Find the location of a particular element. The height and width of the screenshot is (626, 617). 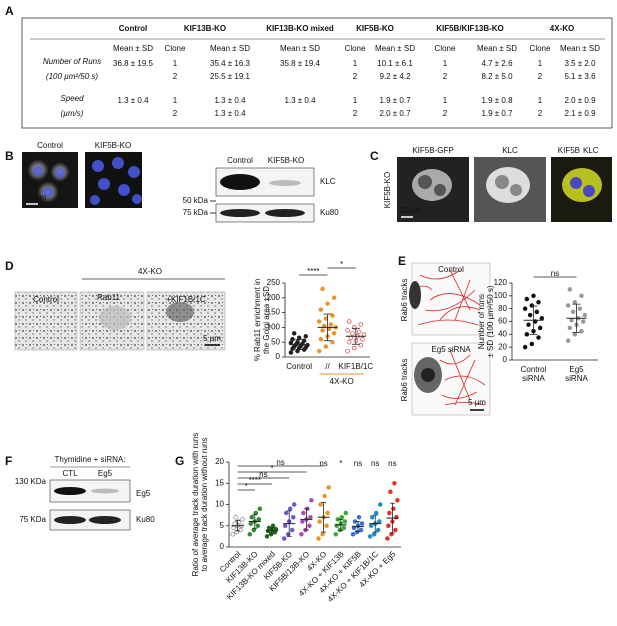

table-cell: 10.1 ± 6.1 is located at coordinates (395, 63).